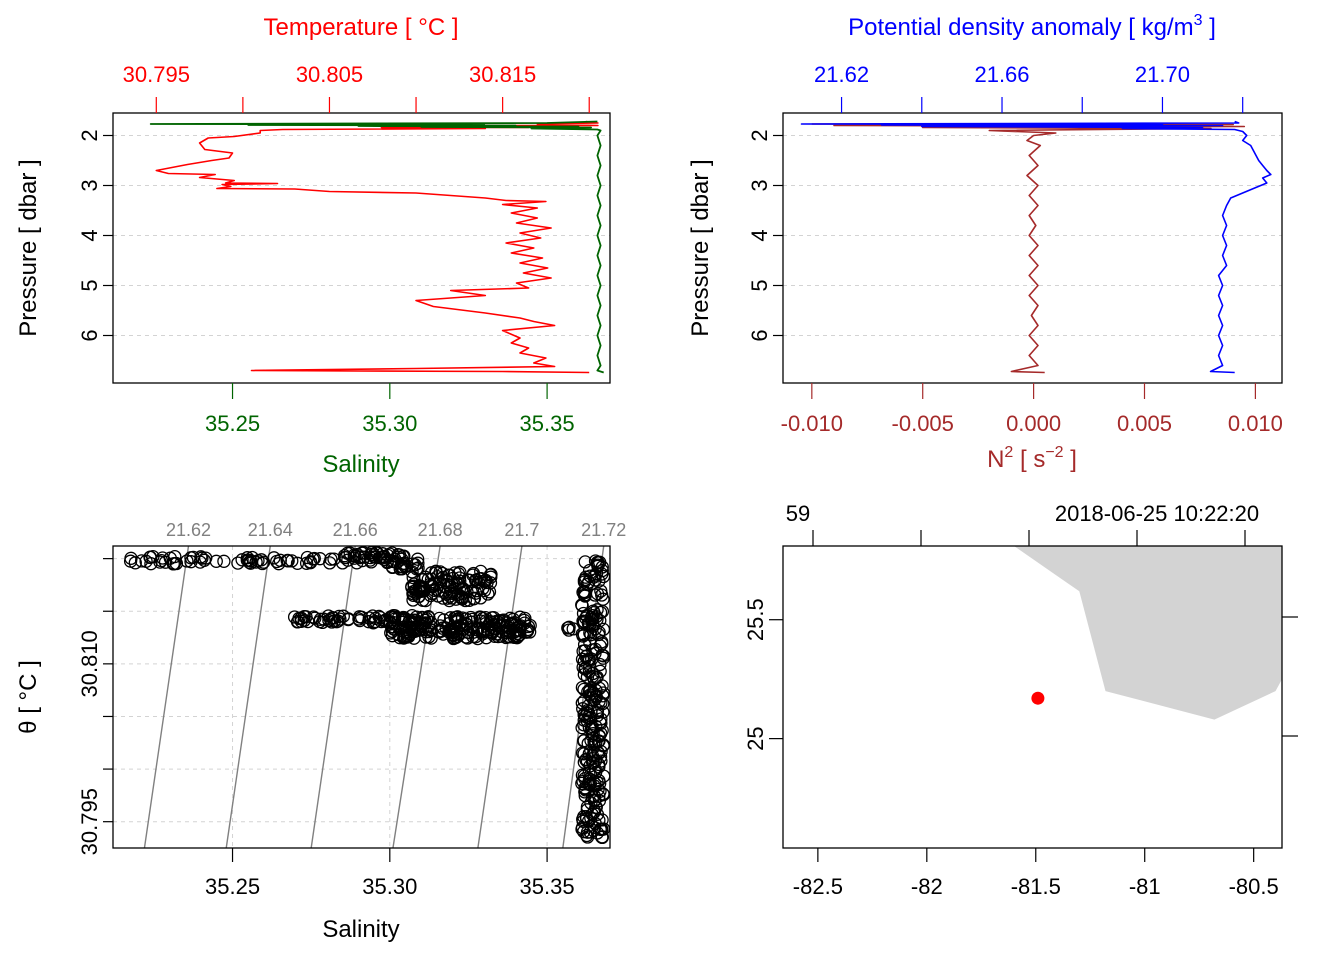  What do you see at coordinates (270, 530) in the screenshot?
I see `isopycnal-label: 21.64` at bounding box center [270, 530].